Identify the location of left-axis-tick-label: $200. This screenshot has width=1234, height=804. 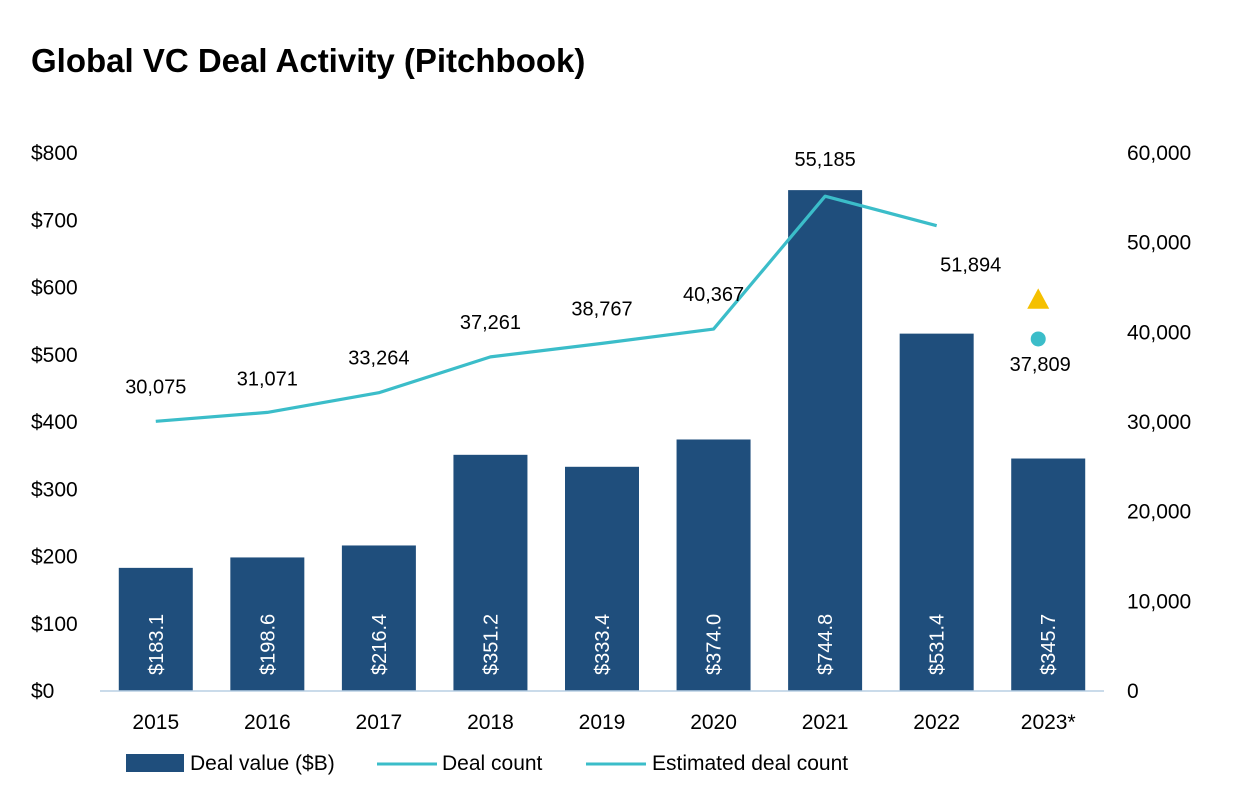
(54, 557).